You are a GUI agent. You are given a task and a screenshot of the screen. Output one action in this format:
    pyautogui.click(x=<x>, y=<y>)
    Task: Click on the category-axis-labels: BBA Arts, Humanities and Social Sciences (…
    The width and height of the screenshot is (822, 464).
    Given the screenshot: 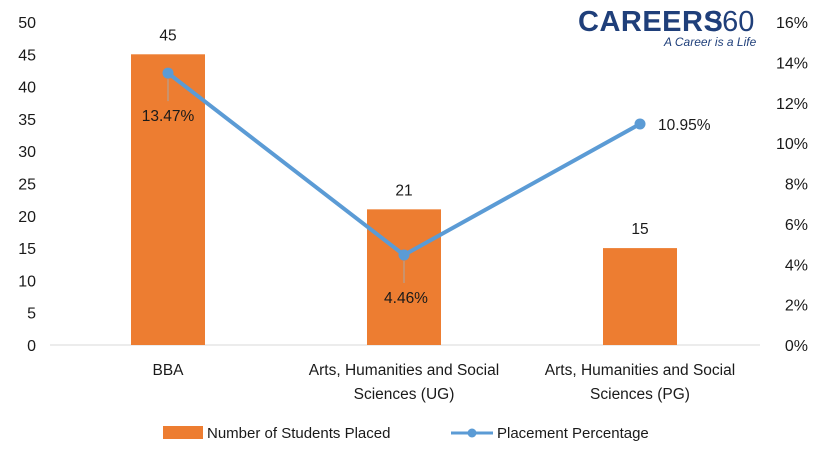 What is the action you would take?
    pyautogui.click(x=443, y=382)
    